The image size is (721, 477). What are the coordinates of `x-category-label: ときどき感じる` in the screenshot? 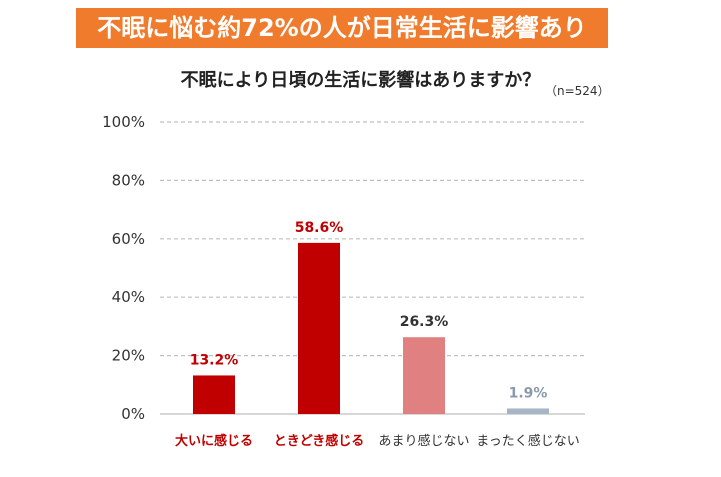 It's located at (319, 441).